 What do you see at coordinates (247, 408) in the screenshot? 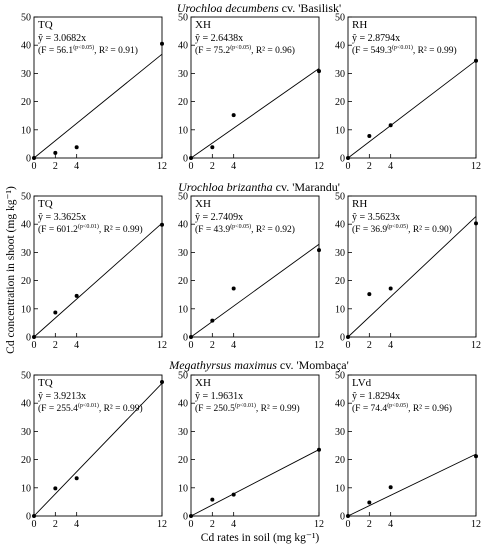
I see `fit-stats: (F = 250.5(p<0.01), R² = 0.99)` at bounding box center [247, 408].